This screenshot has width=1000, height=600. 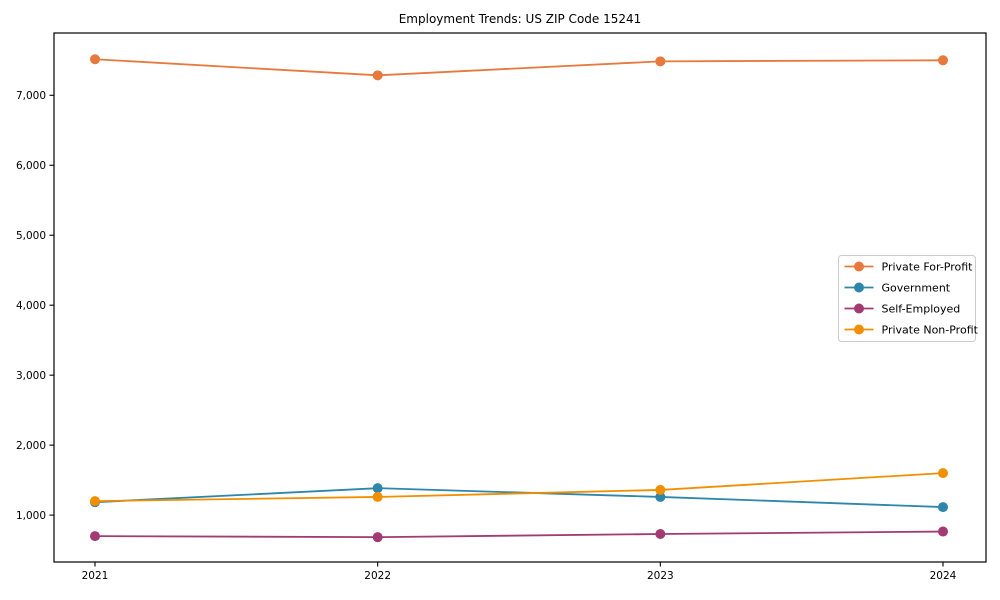 What do you see at coordinates (859, 287) in the screenshot?
I see `legend-marker-government` at bounding box center [859, 287].